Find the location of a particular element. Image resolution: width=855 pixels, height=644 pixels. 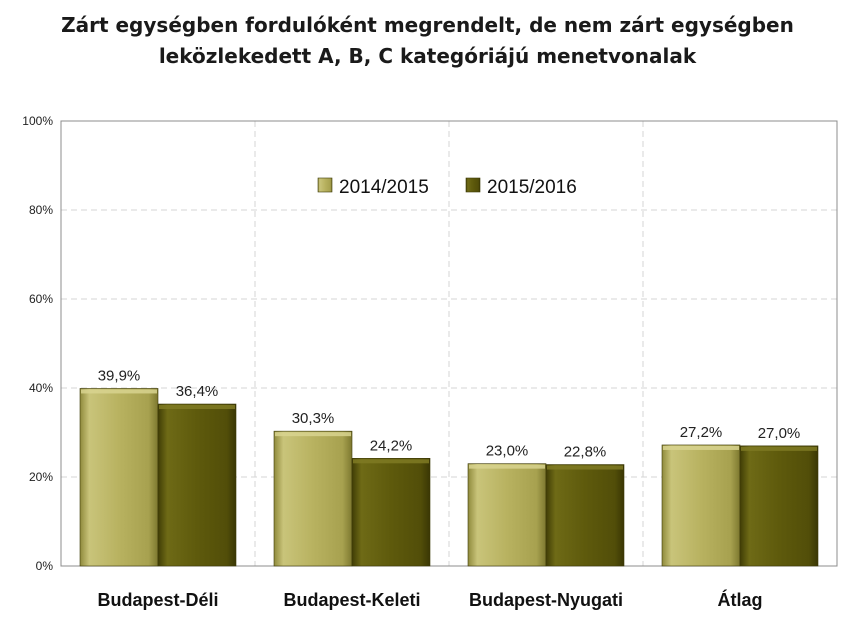

data-label-2-1: 24,2% is located at coordinates (391, 445).